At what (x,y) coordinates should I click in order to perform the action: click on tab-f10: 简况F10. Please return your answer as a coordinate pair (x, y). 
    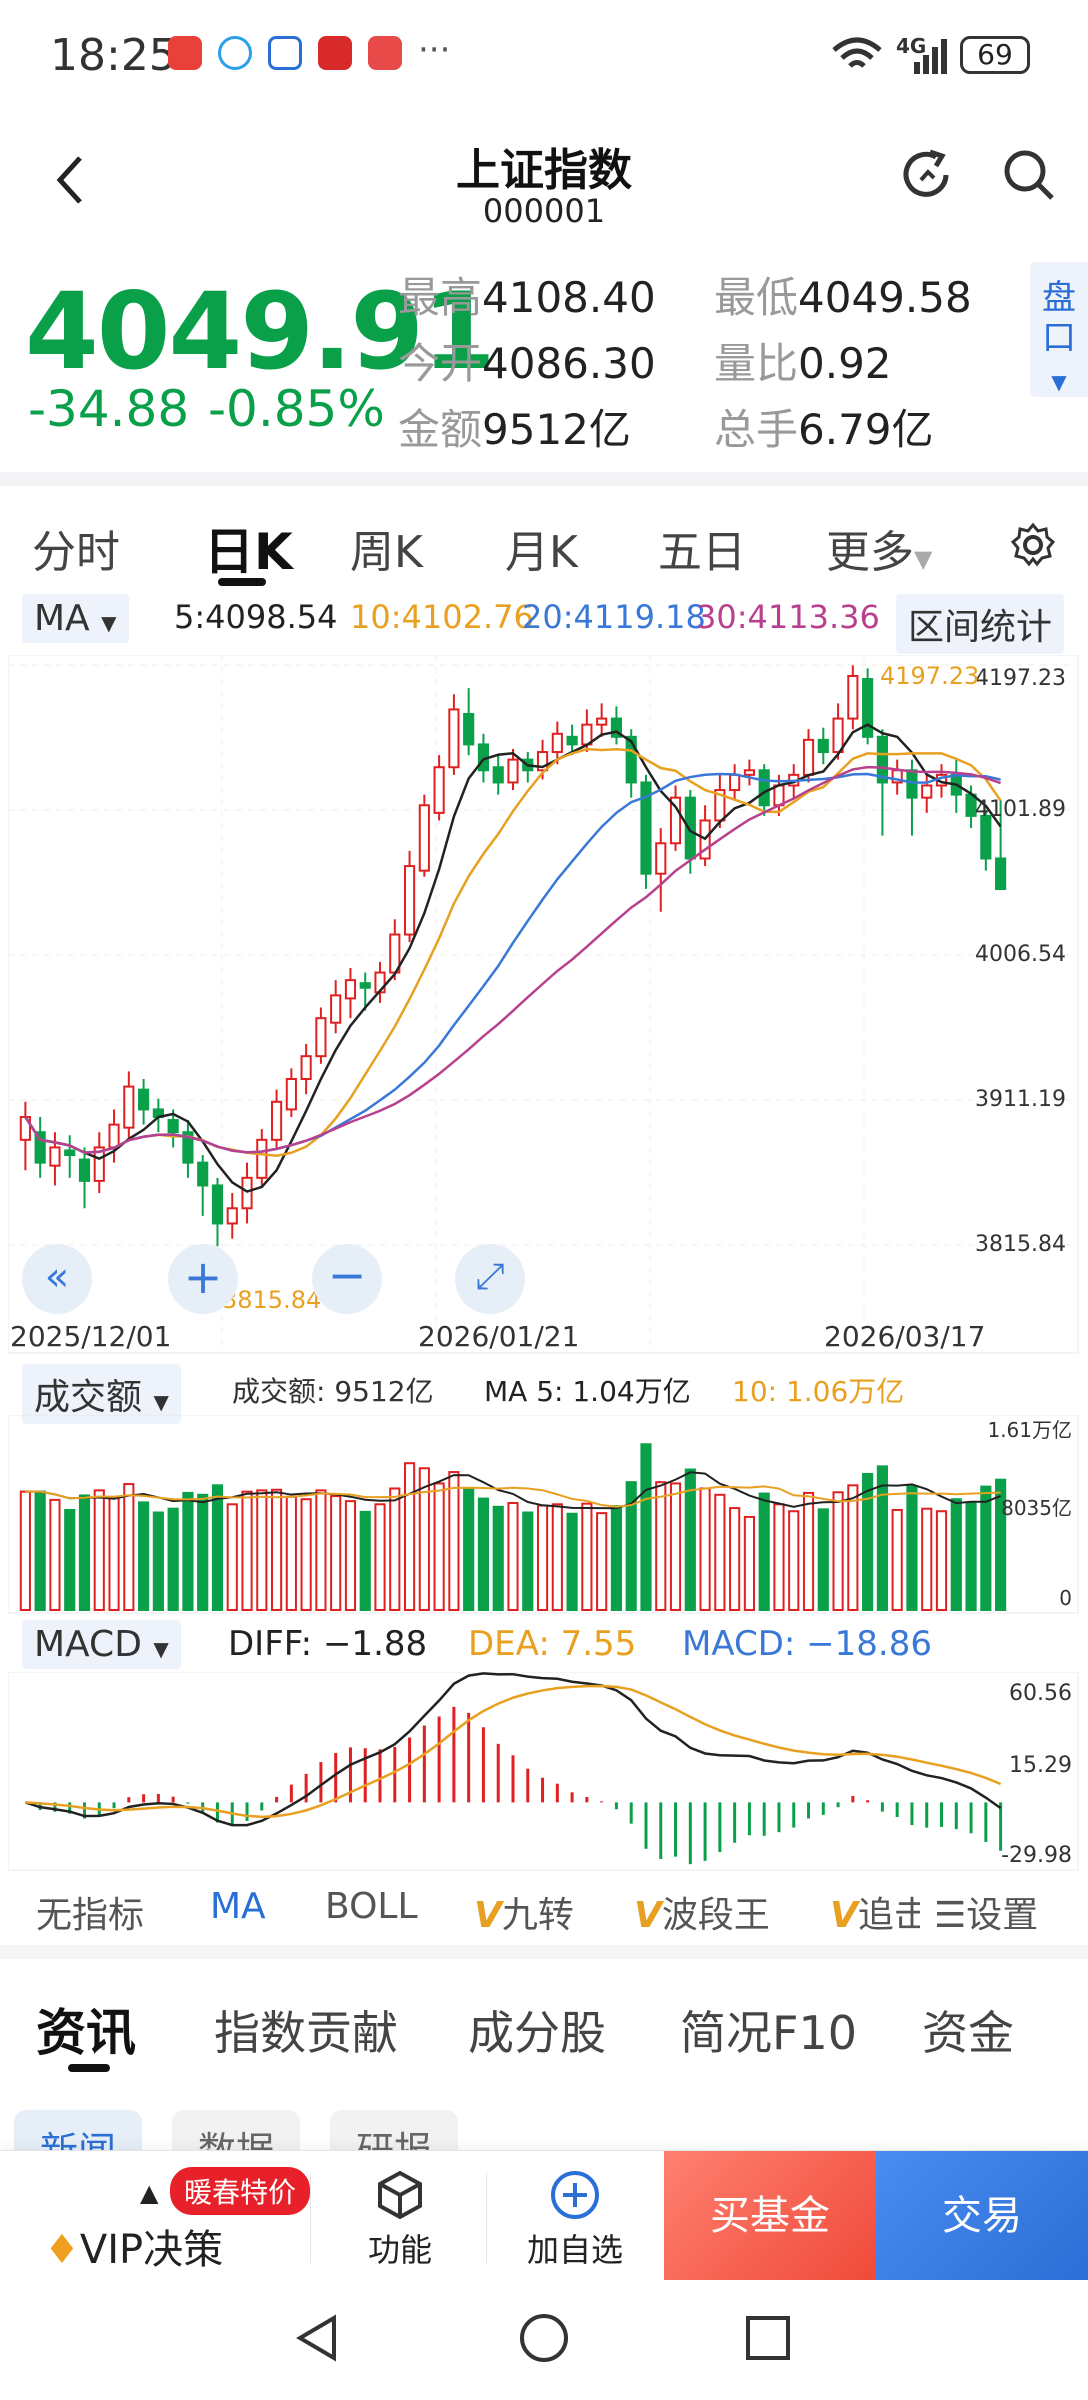
    Looking at the image, I should click on (768, 2033).